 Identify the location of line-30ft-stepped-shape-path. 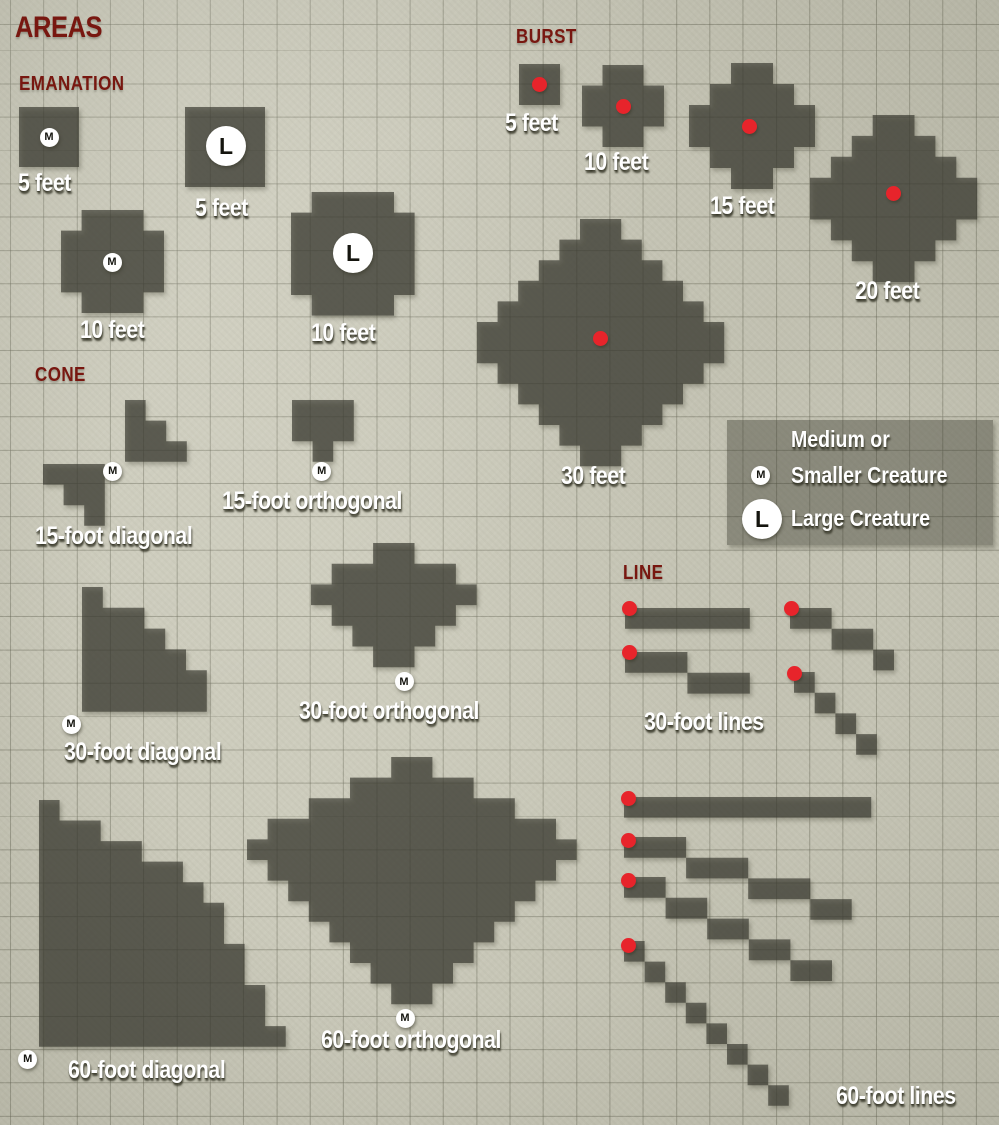
(687, 672).